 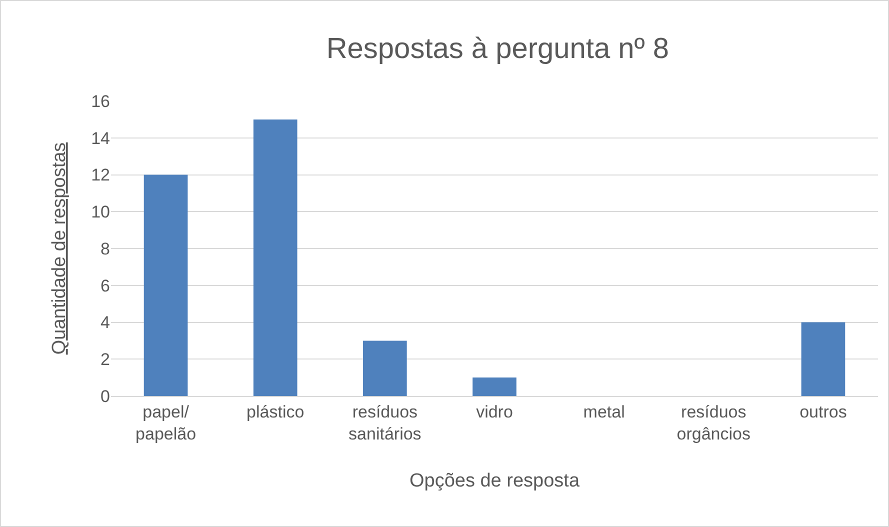 I want to click on y-tick-label: 8, so click(x=105, y=248).